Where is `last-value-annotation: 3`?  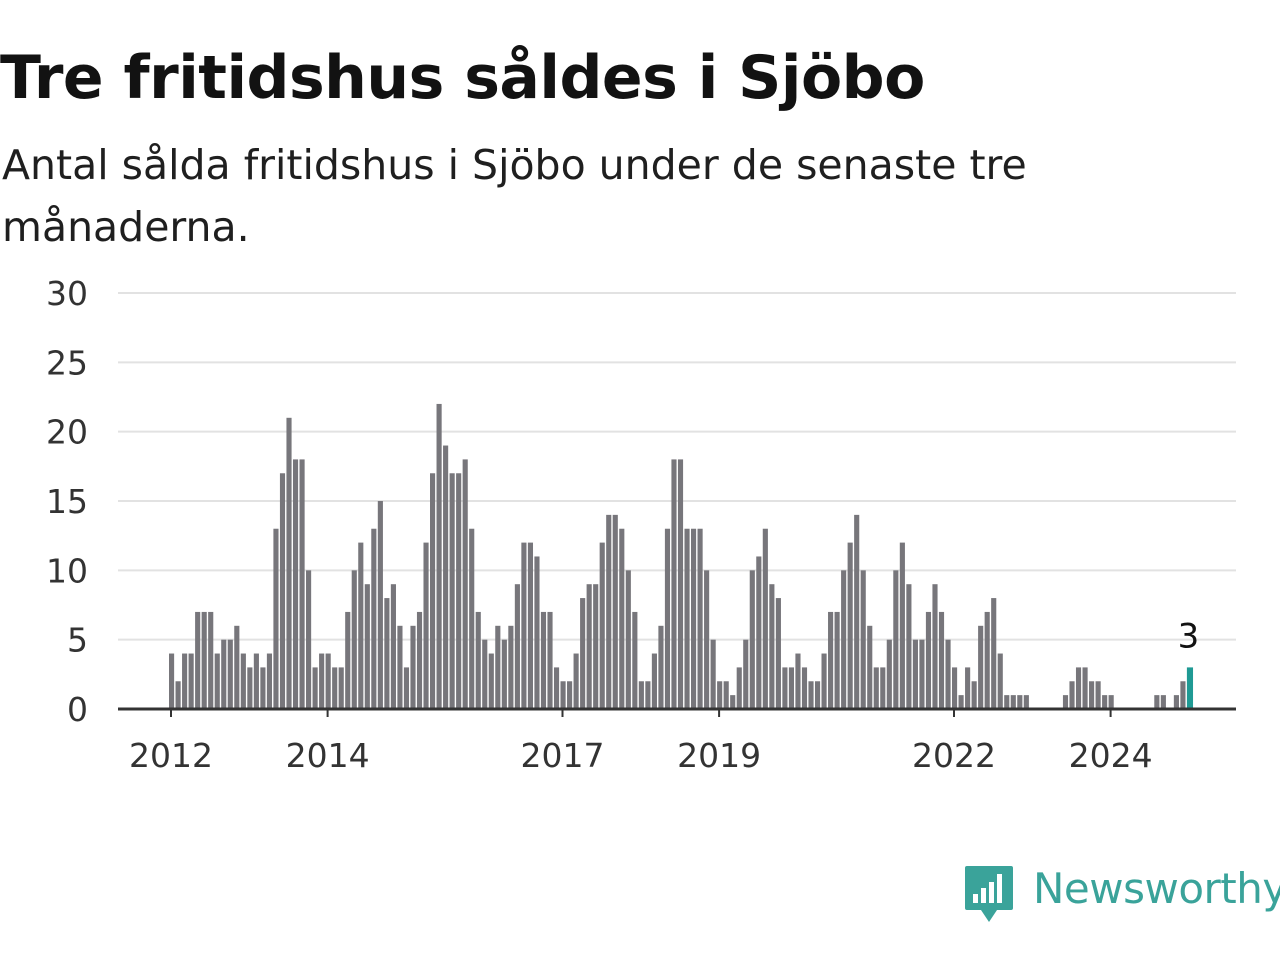
last-value-annotation: 3 is located at coordinates (1189, 636).